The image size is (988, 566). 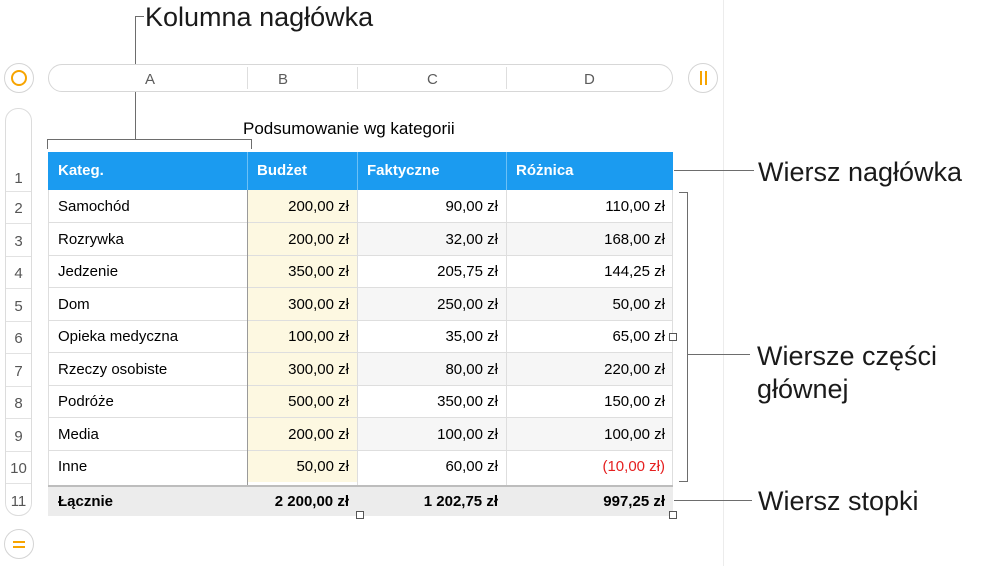 I want to click on row-number: 10, so click(x=18, y=468).